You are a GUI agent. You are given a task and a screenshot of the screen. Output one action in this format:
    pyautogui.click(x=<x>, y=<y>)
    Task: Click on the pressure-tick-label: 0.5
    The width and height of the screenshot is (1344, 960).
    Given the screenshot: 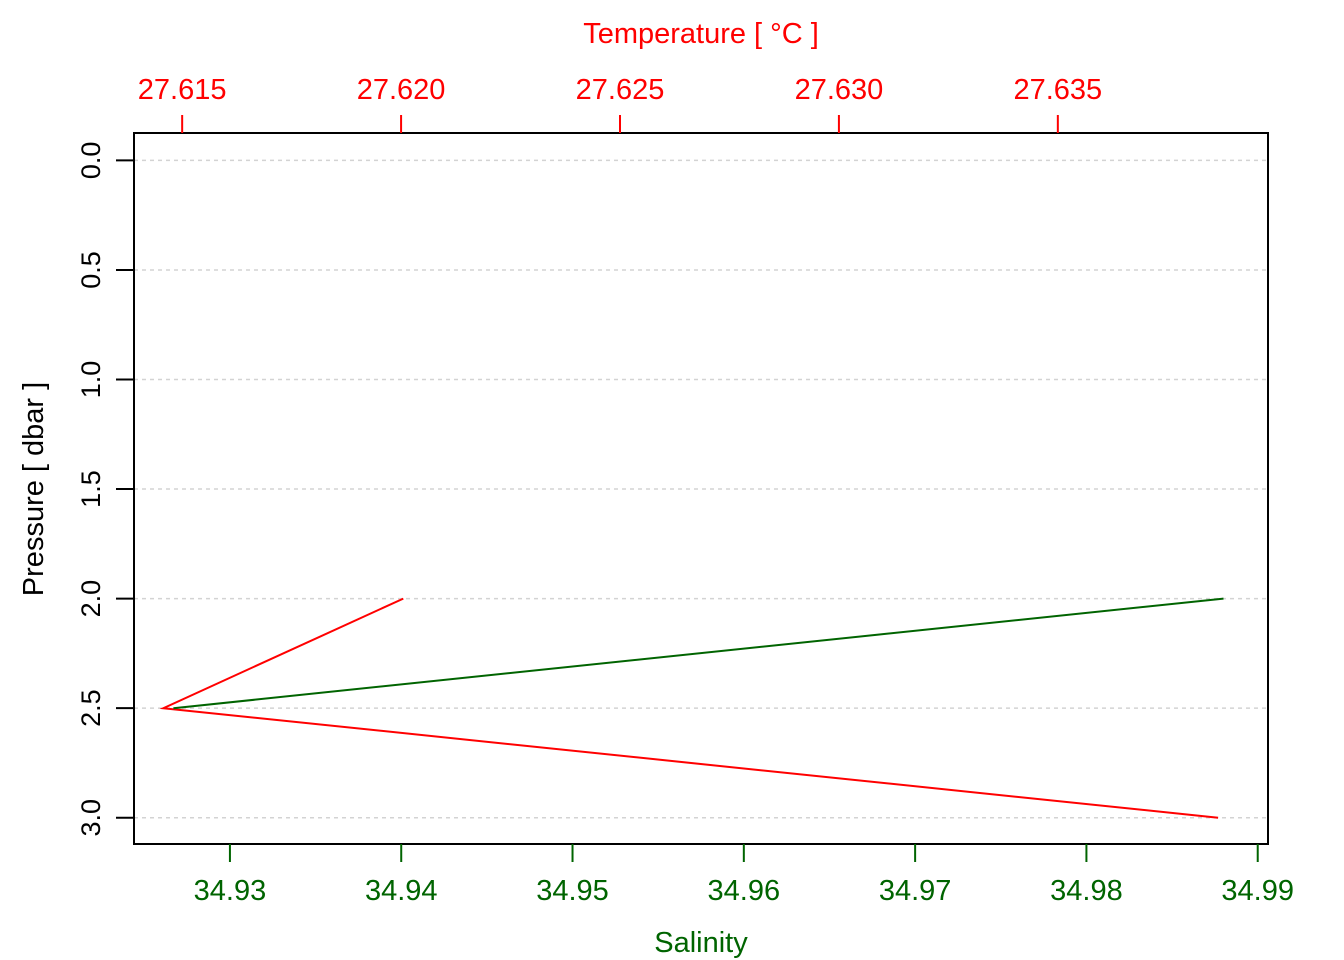 What is the action you would take?
    pyautogui.click(x=91, y=270)
    